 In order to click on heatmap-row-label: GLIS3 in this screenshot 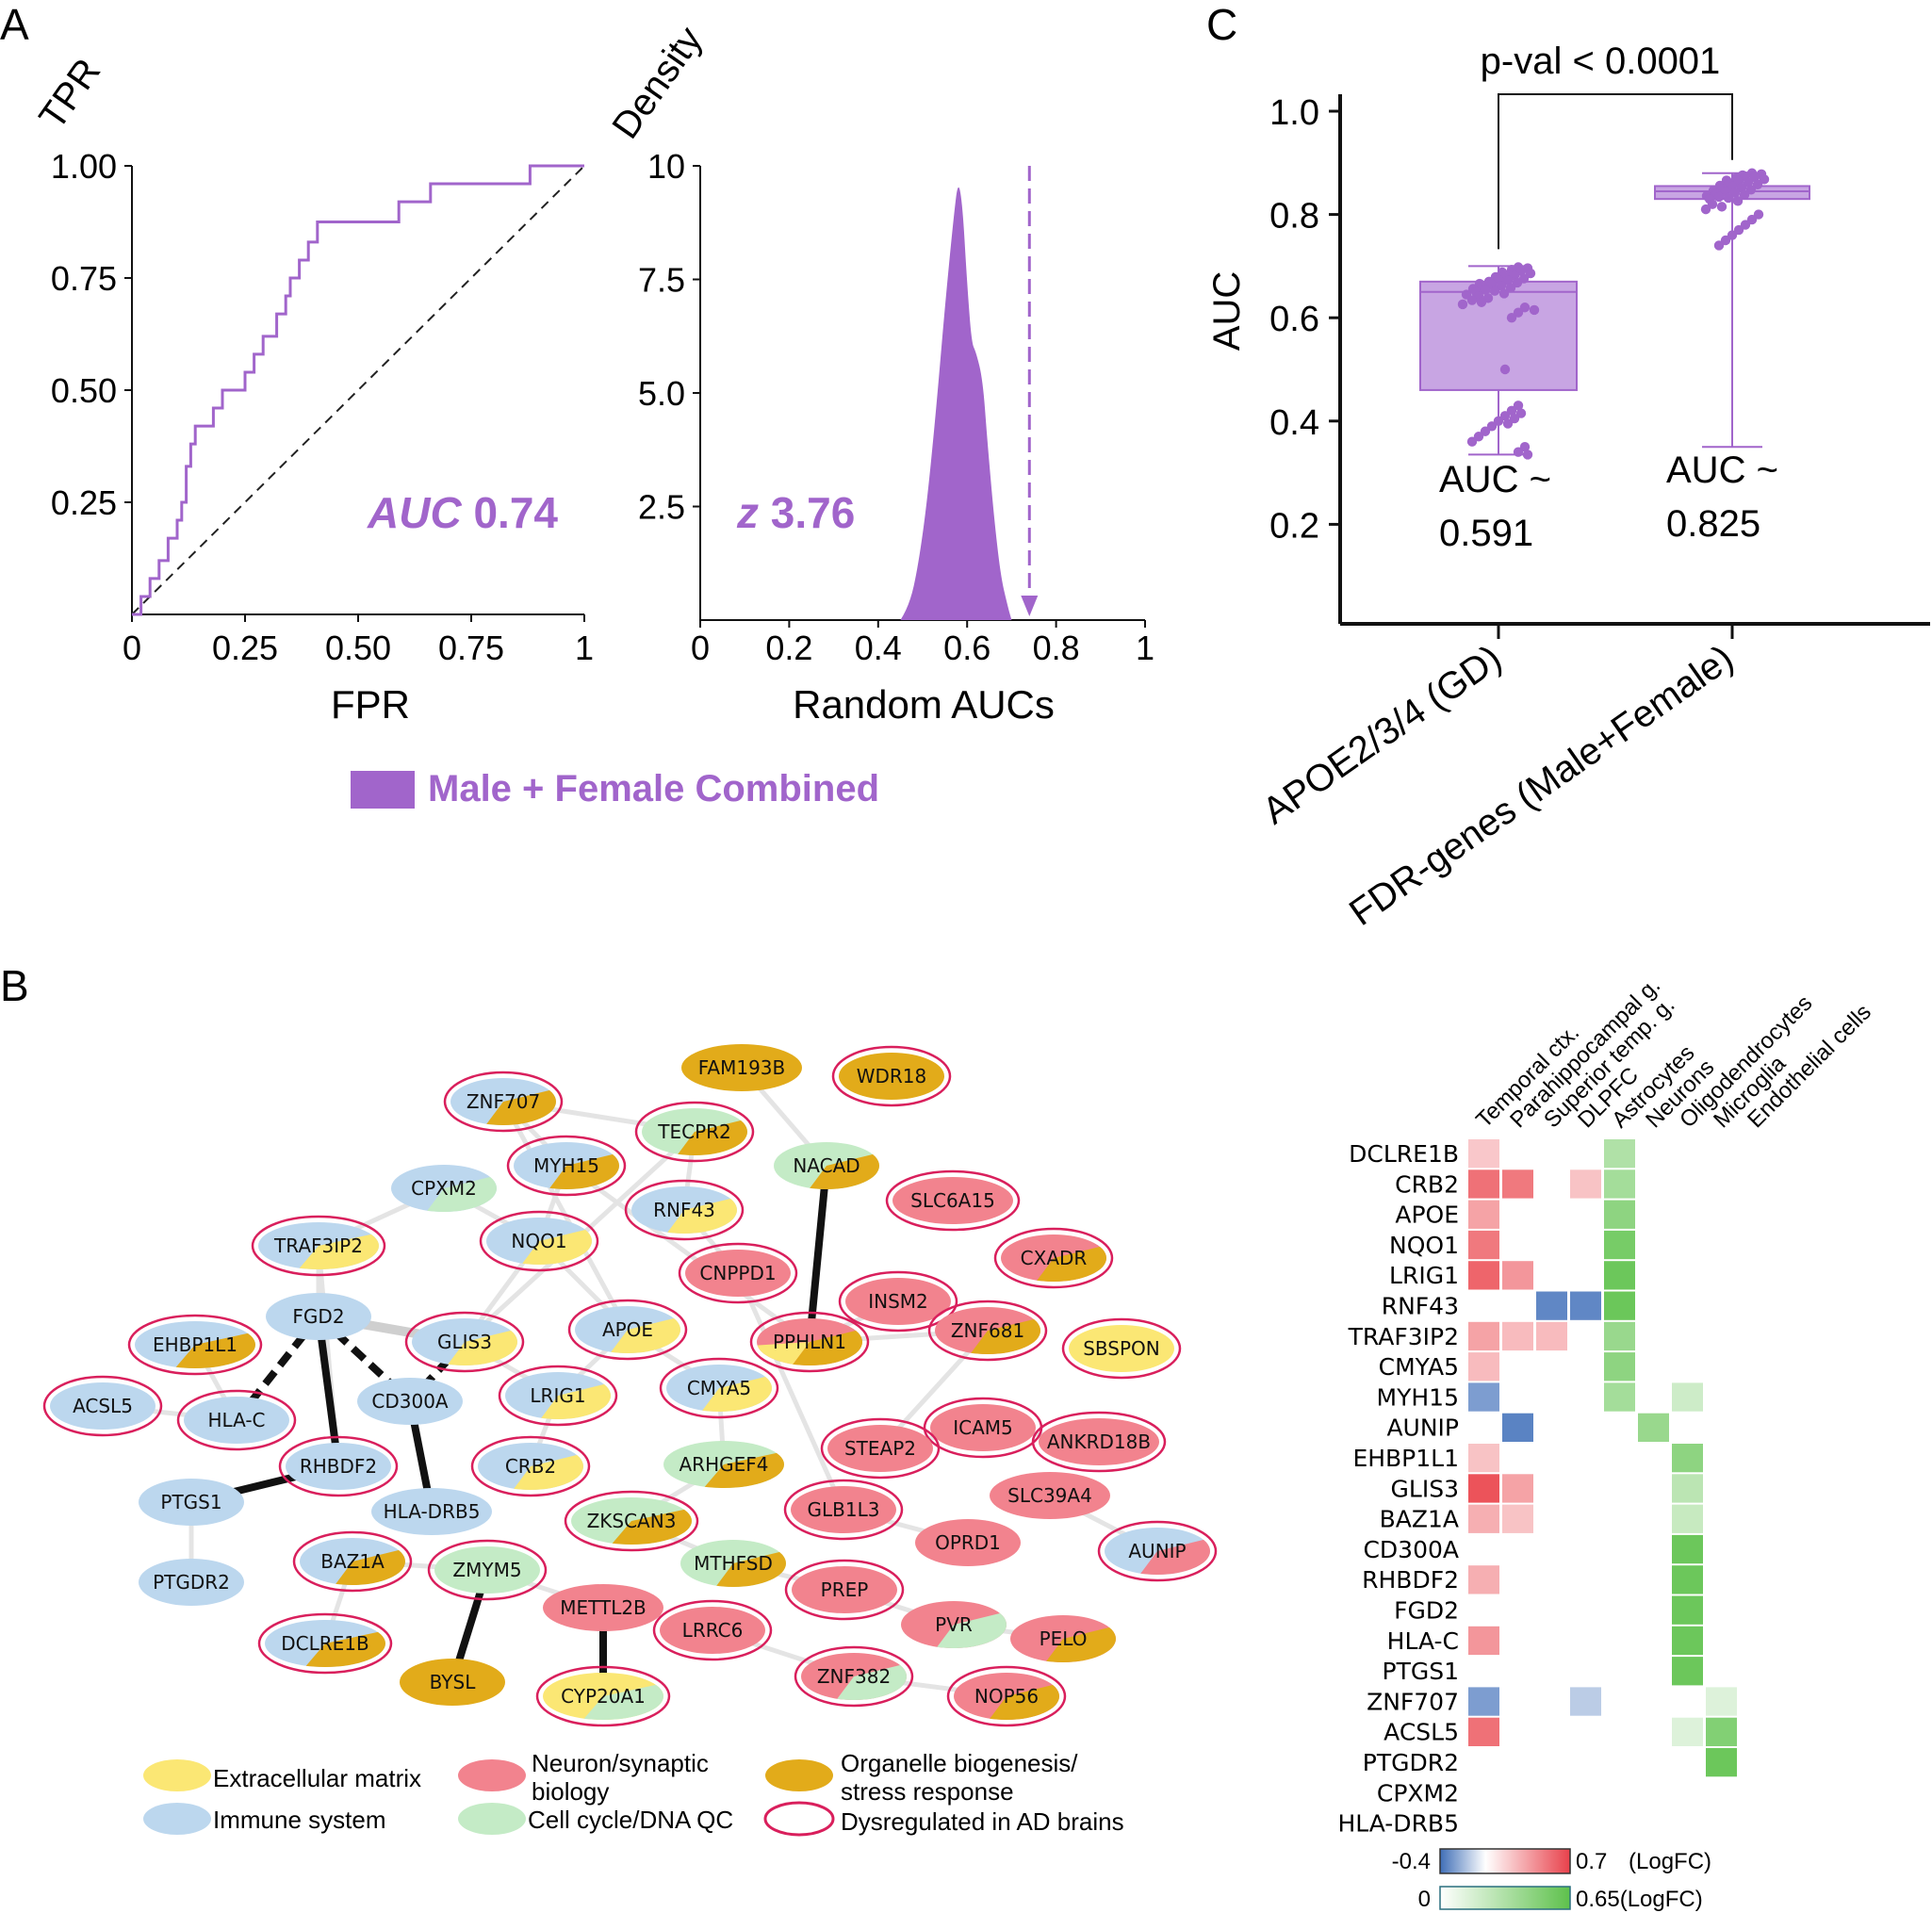, I will do `click(1425, 1488)`.